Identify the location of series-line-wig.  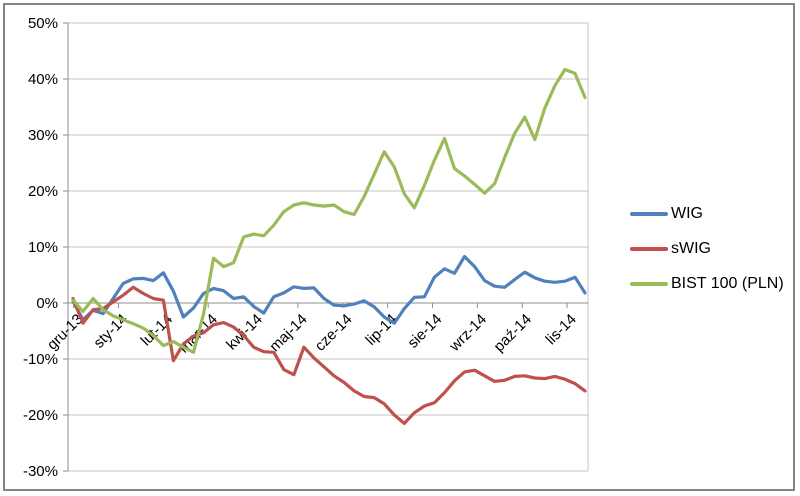
(329, 289).